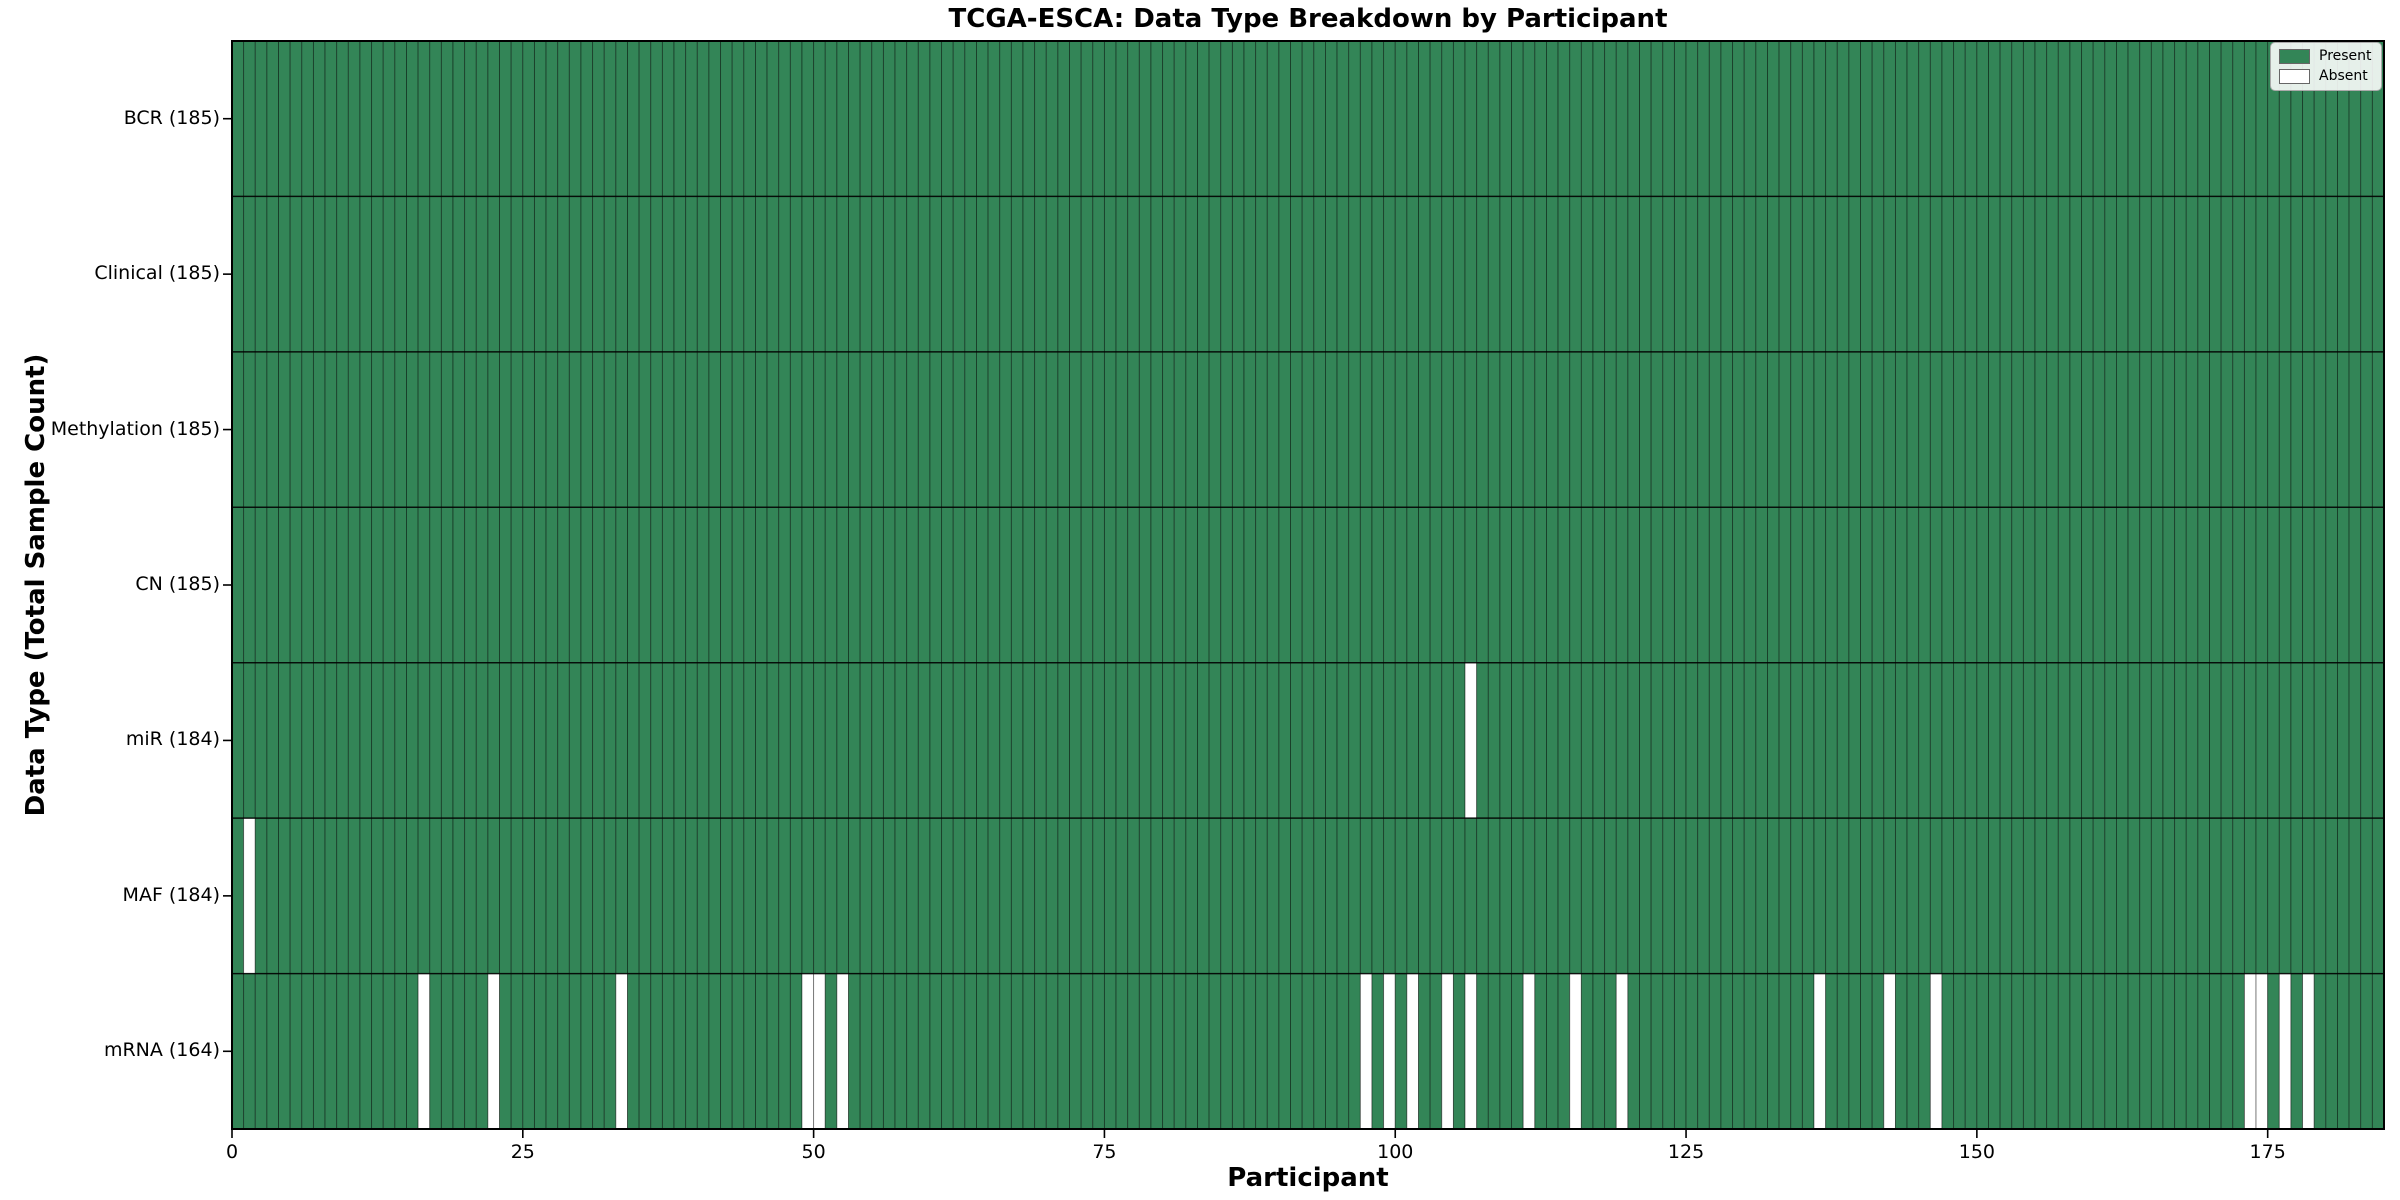  I want to click on legend-label-absent: Absent, so click(2343, 76).